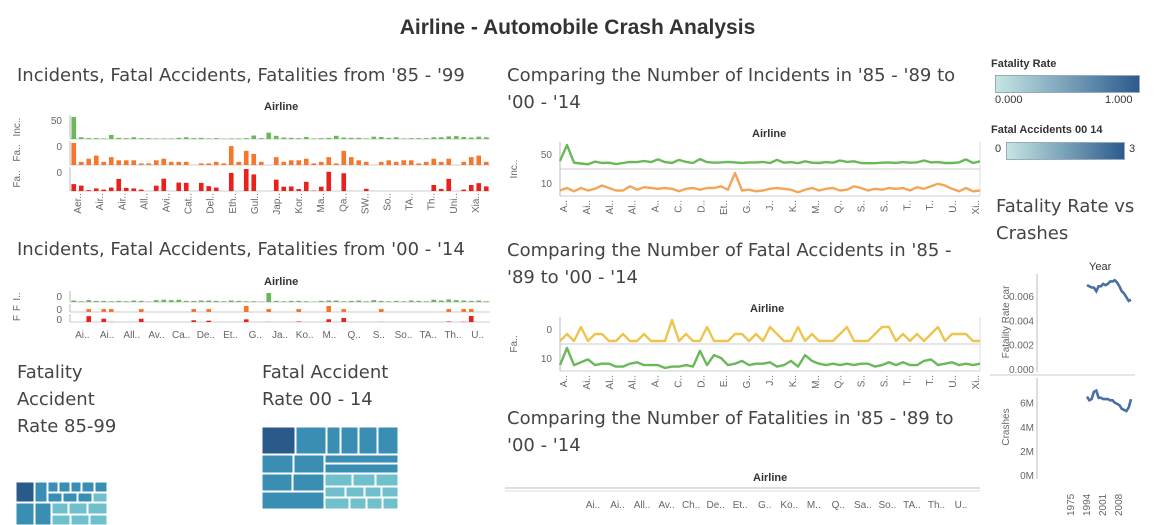 Image resolution: width=1155 pixels, height=525 pixels. I want to click on x-tick-label: Eth.., so click(233, 203).